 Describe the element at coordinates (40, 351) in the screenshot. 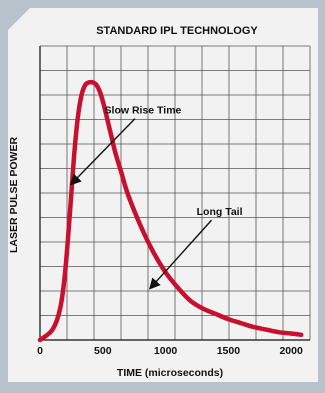

I see `x-tick-label: 0` at that location.